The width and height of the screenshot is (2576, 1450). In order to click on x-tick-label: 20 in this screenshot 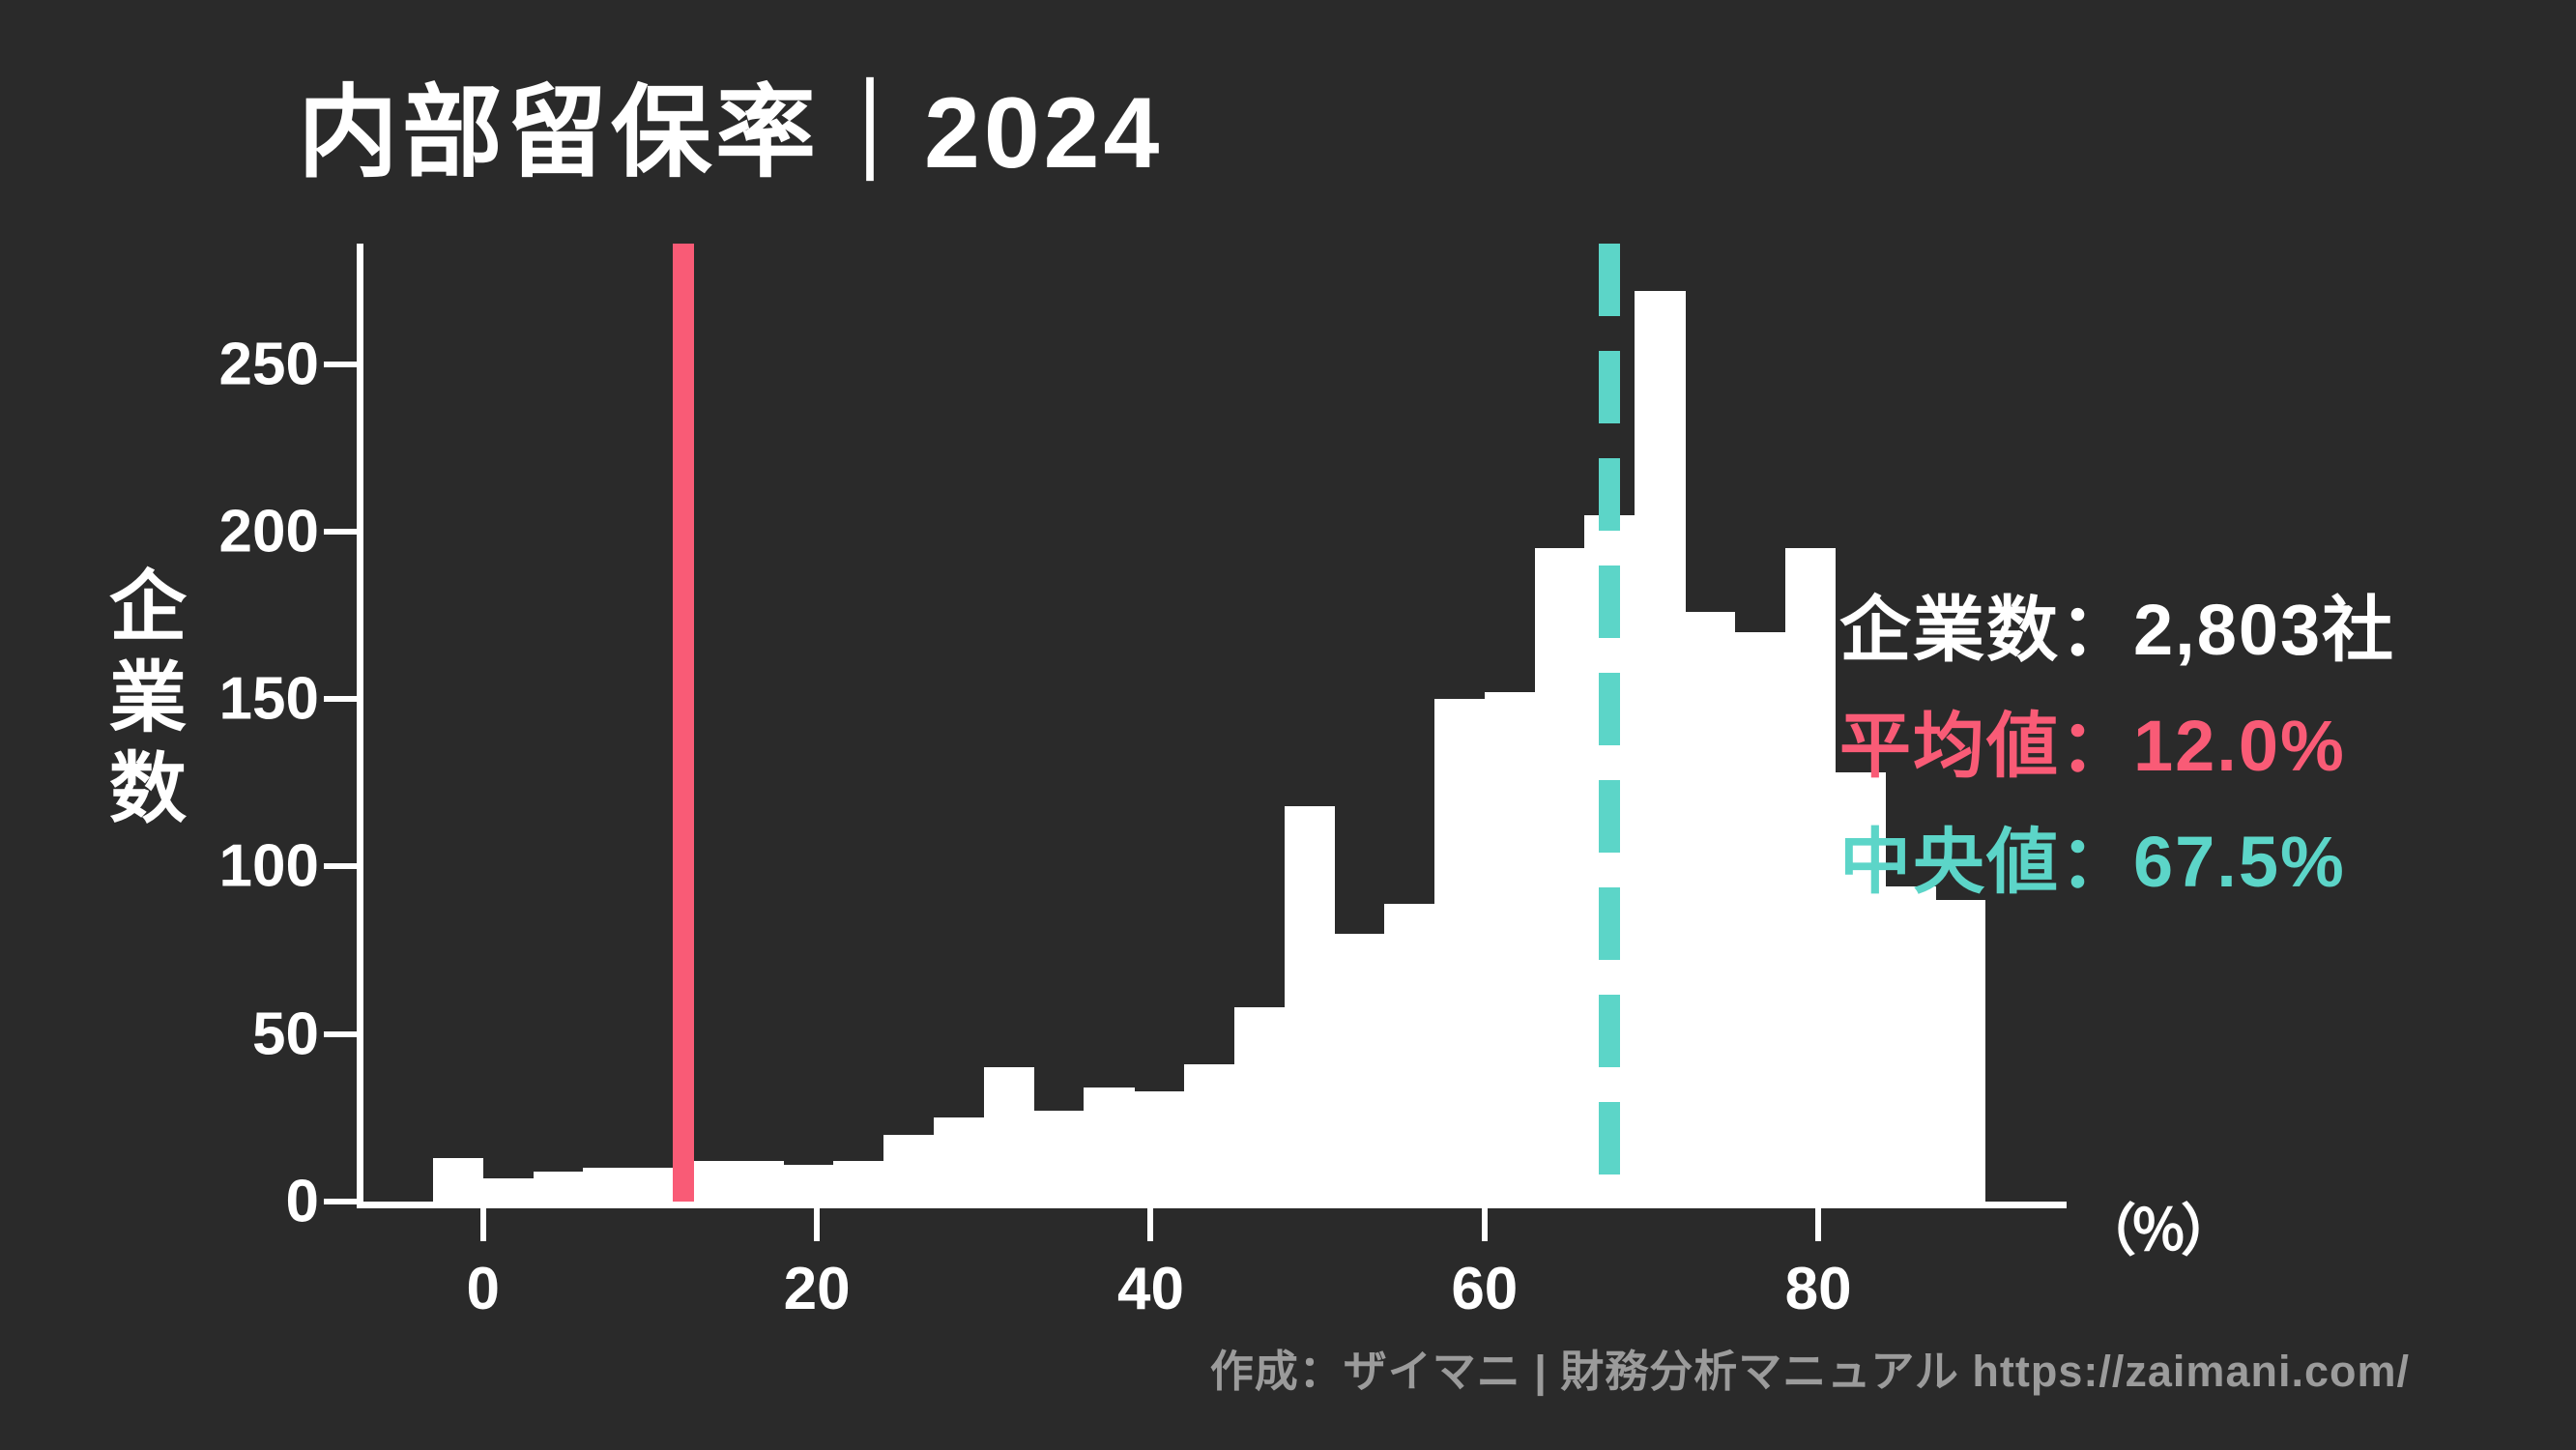, I will do `click(817, 1289)`.